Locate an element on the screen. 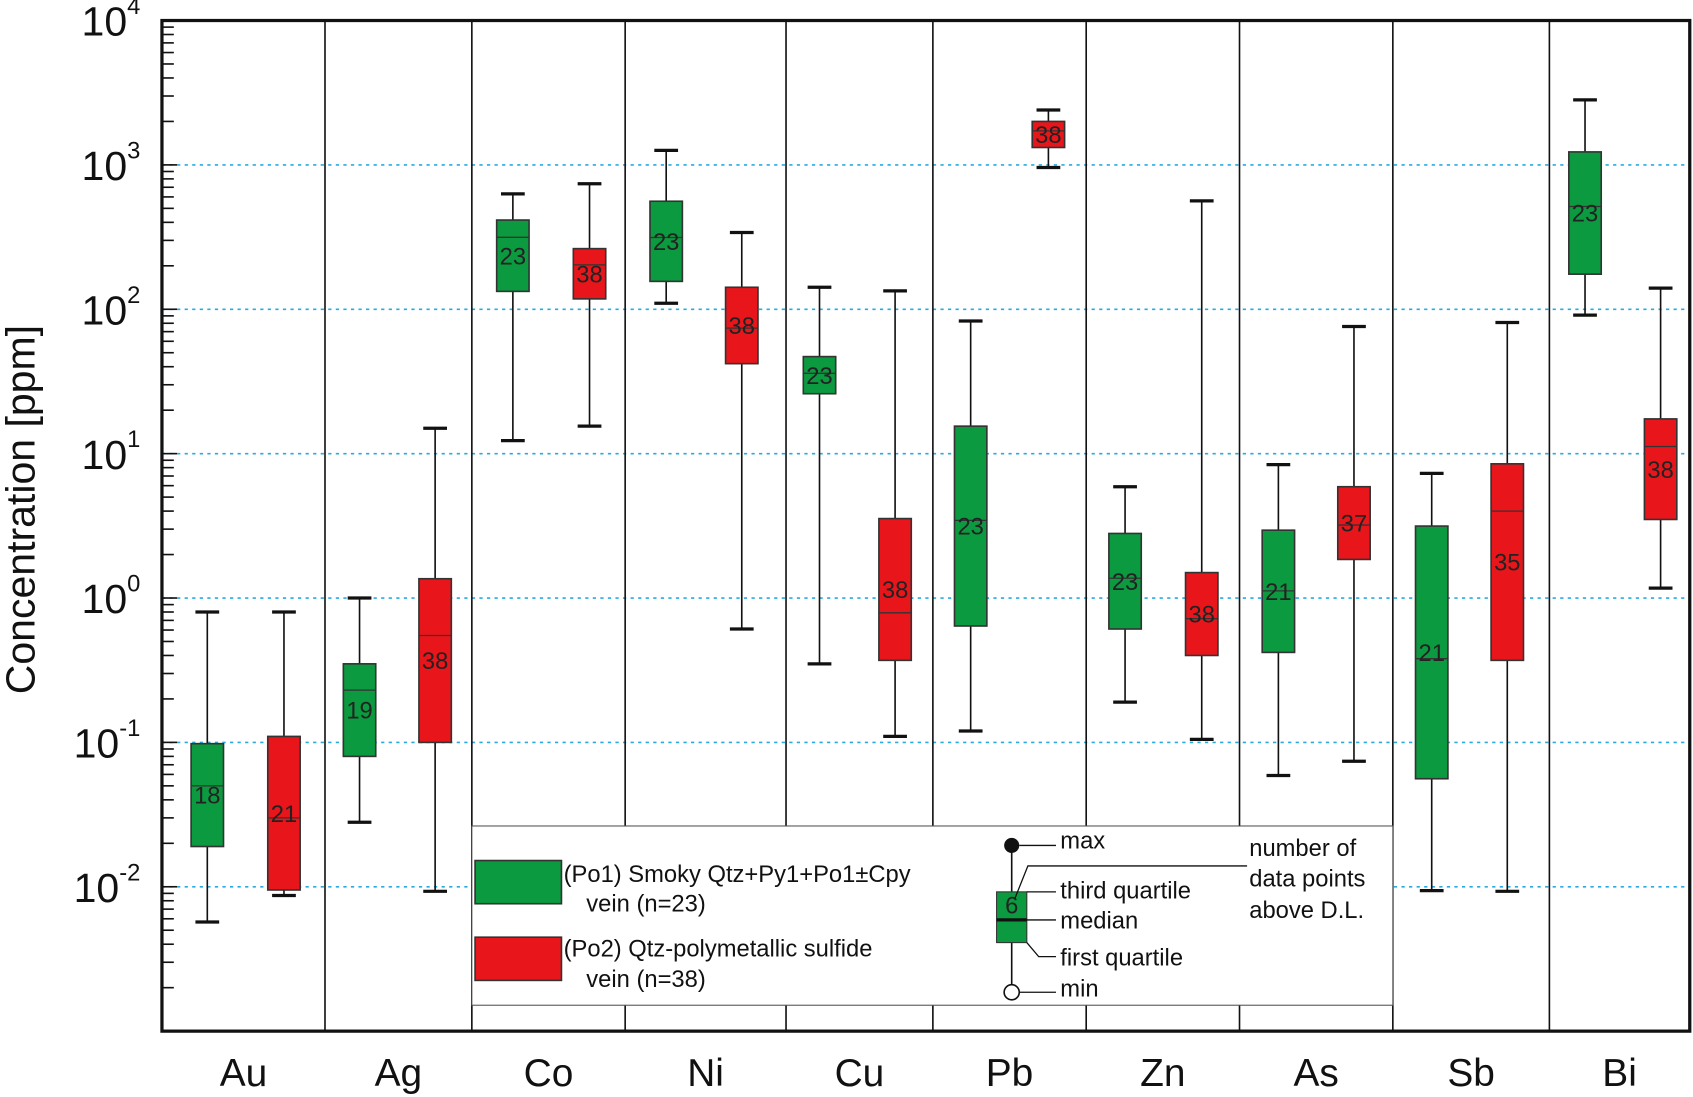  y-tick-label: 10⁻¹ is located at coordinates (107, 741).